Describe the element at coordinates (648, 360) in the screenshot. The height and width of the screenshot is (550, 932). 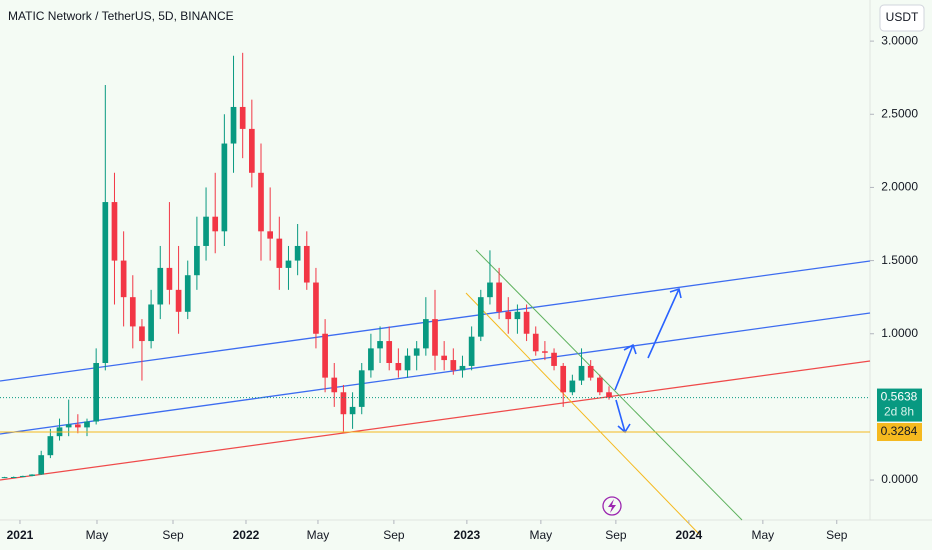
I see `arrows` at that location.